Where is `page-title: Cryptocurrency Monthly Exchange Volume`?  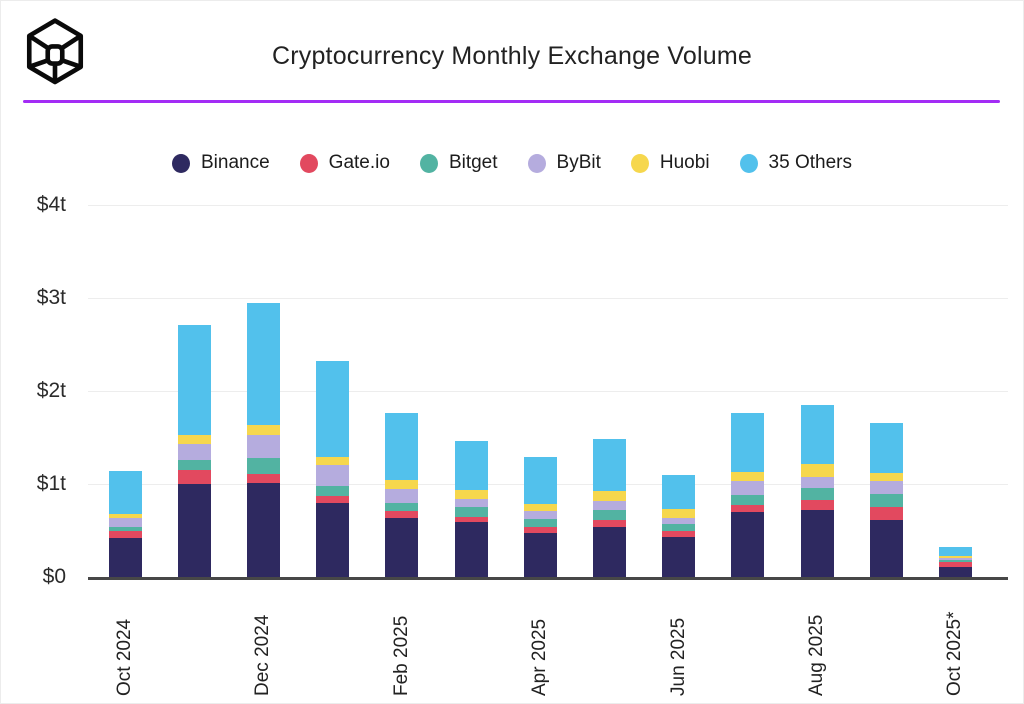 page-title: Cryptocurrency Monthly Exchange Volume is located at coordinates (512, 56).